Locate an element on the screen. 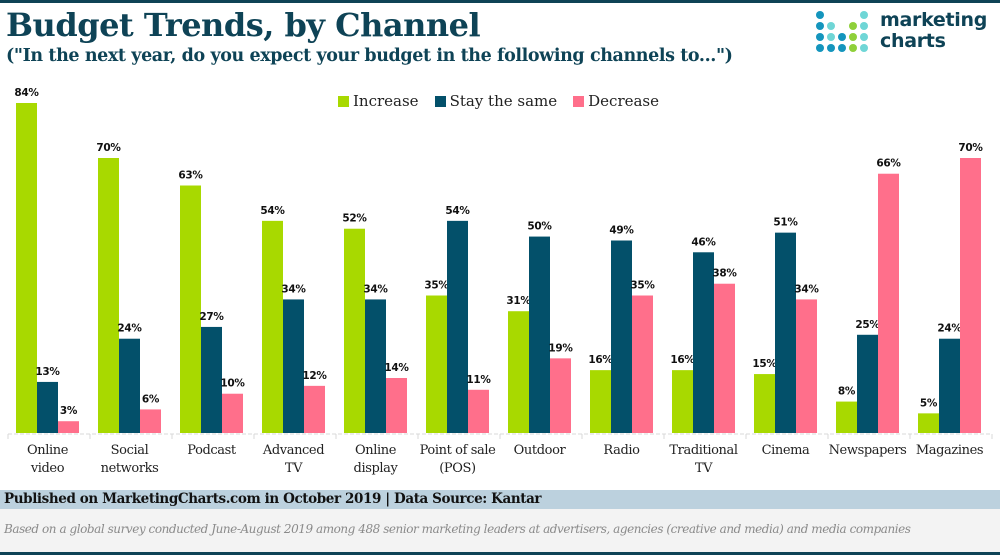  data-label: 13% is located at coordinates (47, 372).